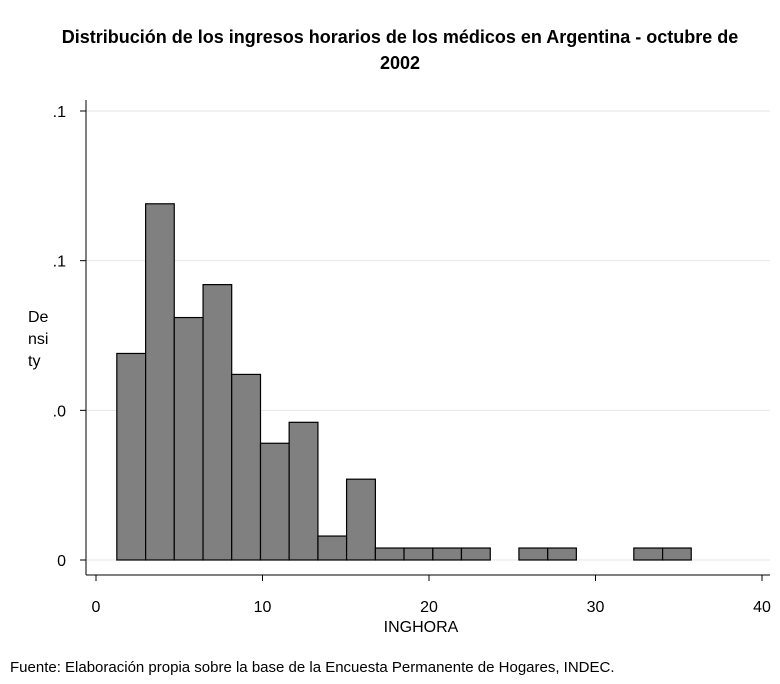 This screenshot has height=684, width=780. What do you see at coordinates (429, 607) in the screenshot?
I see `x-tick-label: 20` at bounding box center [429, 607].